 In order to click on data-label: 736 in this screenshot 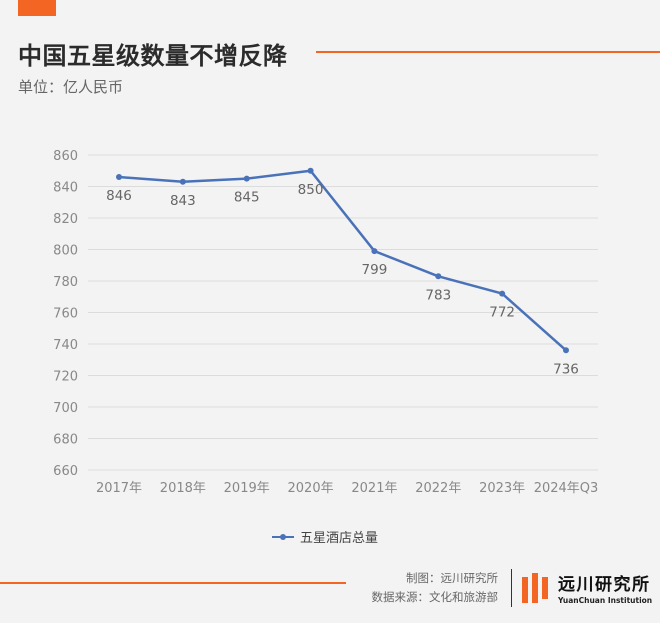, I will do `click(566, 369)`.